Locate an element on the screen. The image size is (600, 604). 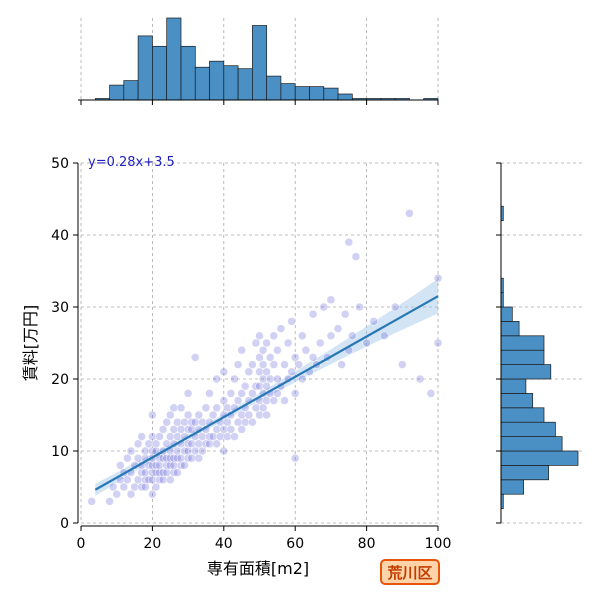
x-tick-label-40: 40 is located at coordinates (224, 544).